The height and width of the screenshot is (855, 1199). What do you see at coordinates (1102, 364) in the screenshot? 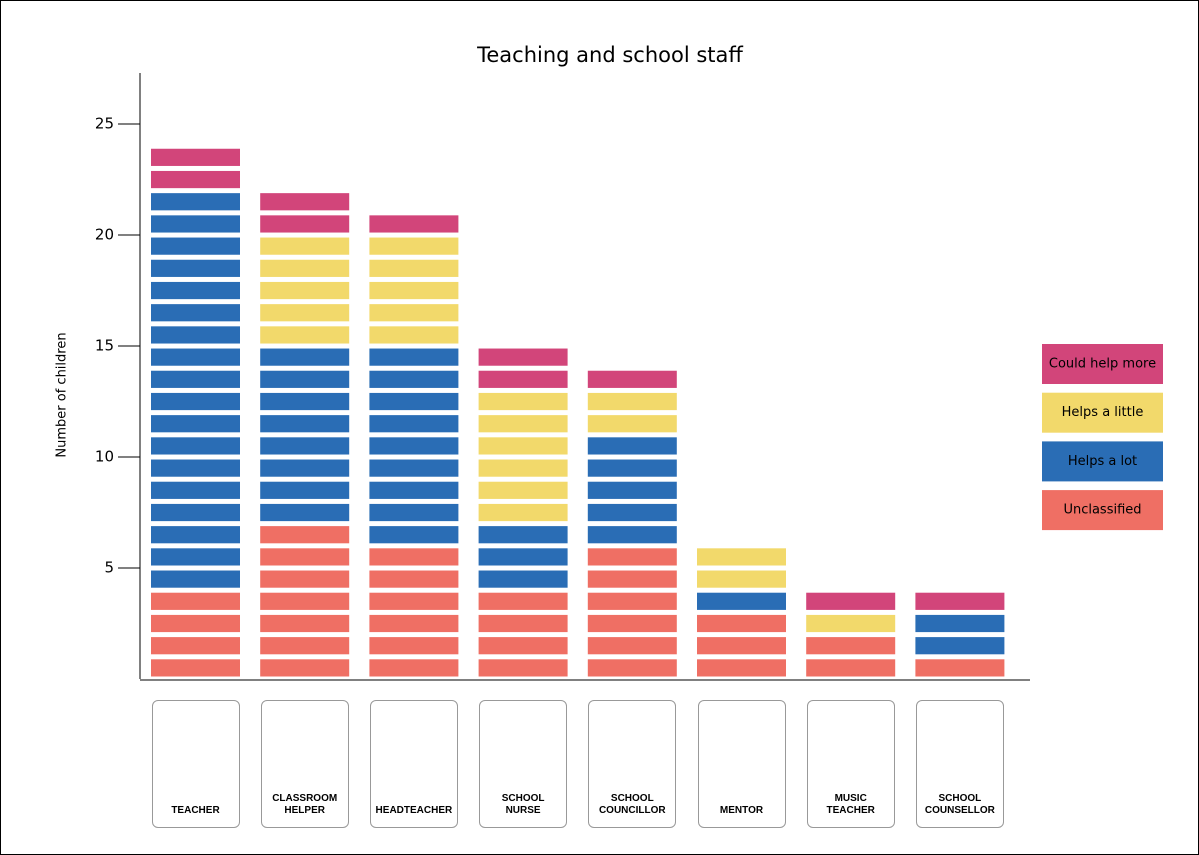
I see `legend-swatch` at bounding box center [1102, 364].